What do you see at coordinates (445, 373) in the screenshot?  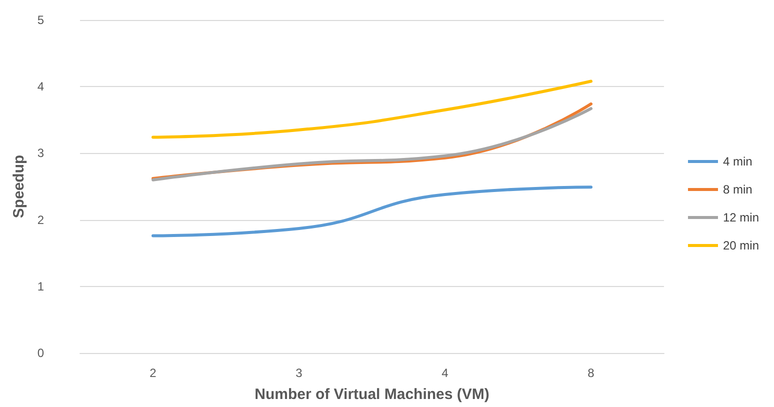 I see `x-tick-label: 4` at bounding box center [445, 373].